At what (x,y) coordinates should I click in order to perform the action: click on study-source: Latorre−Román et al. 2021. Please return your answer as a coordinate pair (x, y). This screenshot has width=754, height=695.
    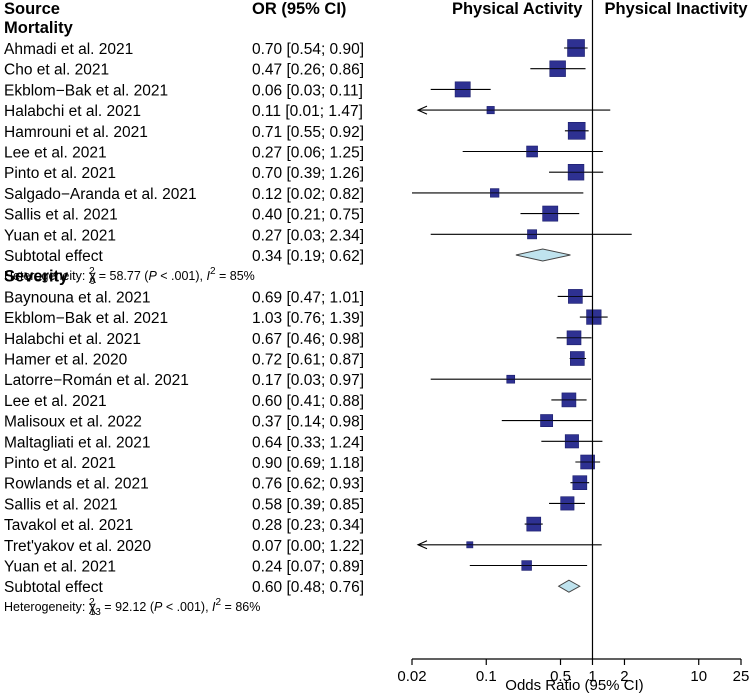
    Looking at the image, I should click on (96, 380).